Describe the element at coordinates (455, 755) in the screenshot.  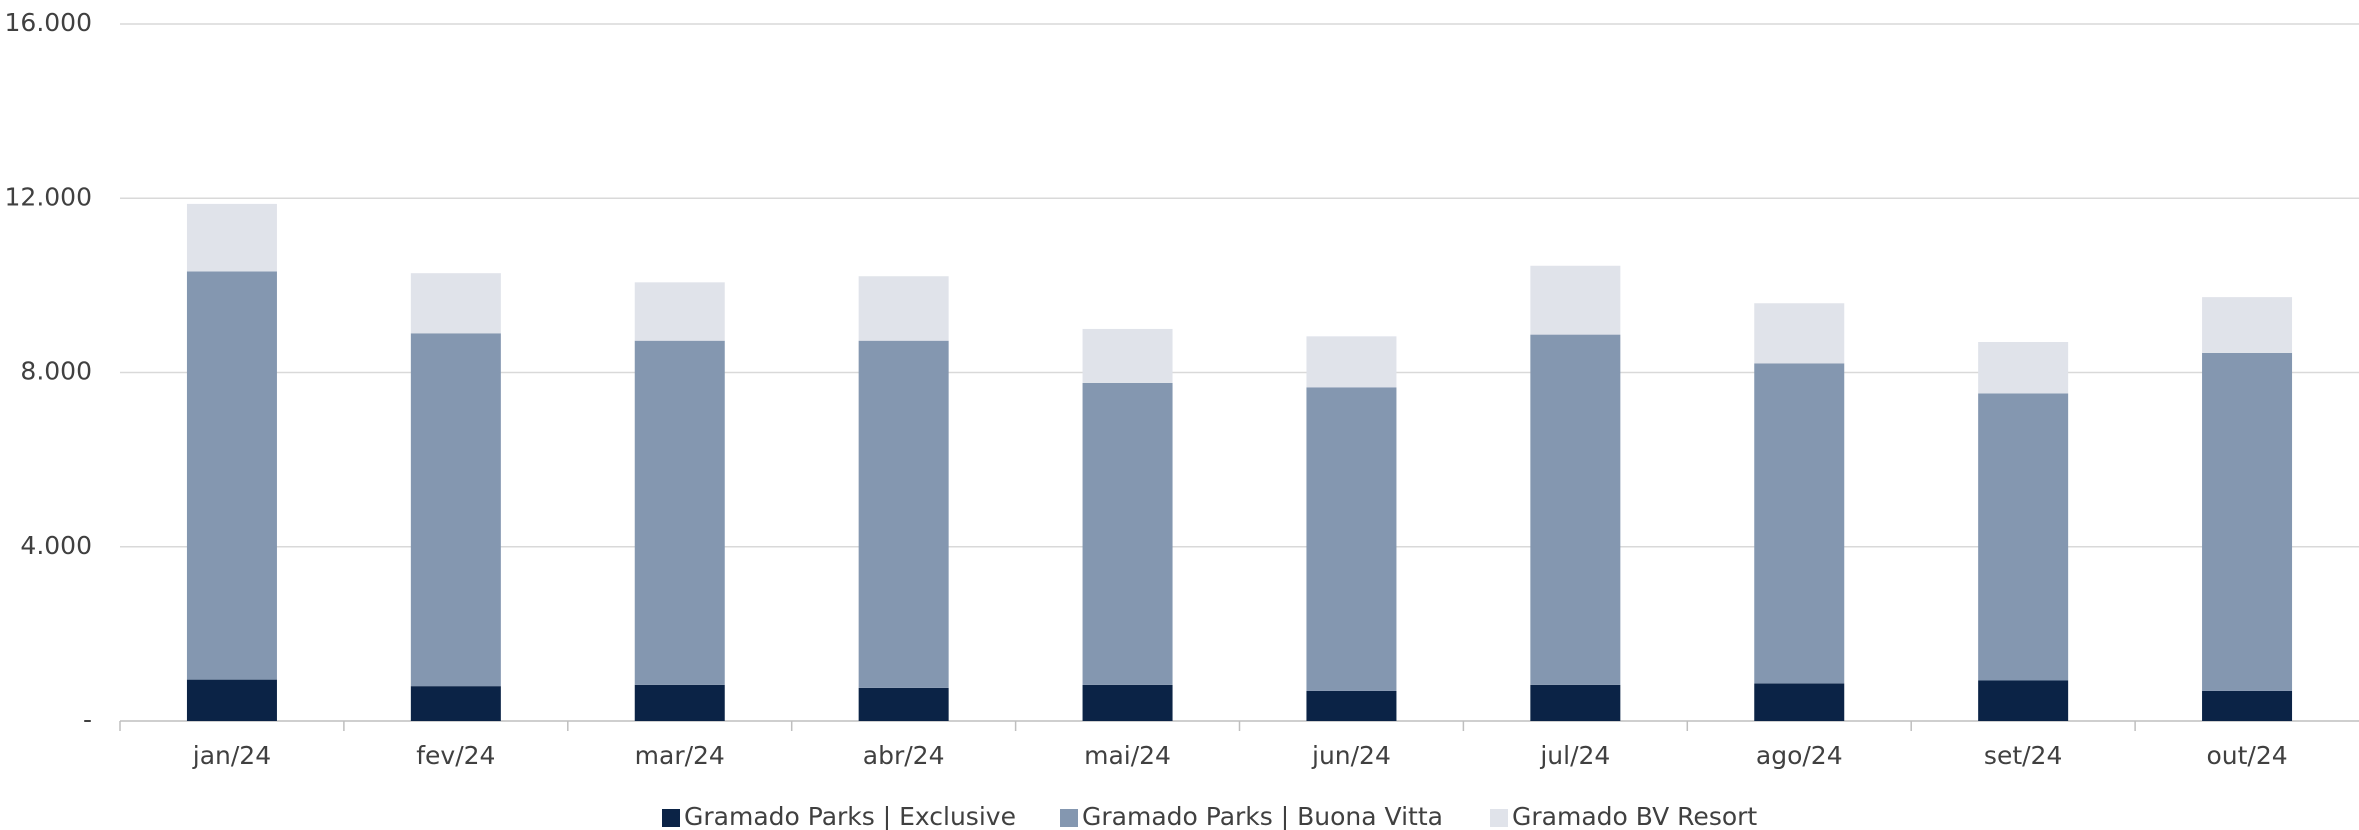
I see `x-tick-label: fev/24` at that location.